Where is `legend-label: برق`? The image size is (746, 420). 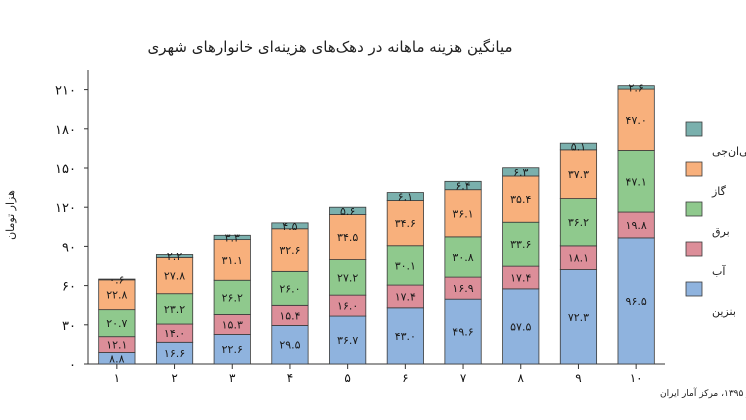 legend-label: برق is located at coordinates (721, 231).